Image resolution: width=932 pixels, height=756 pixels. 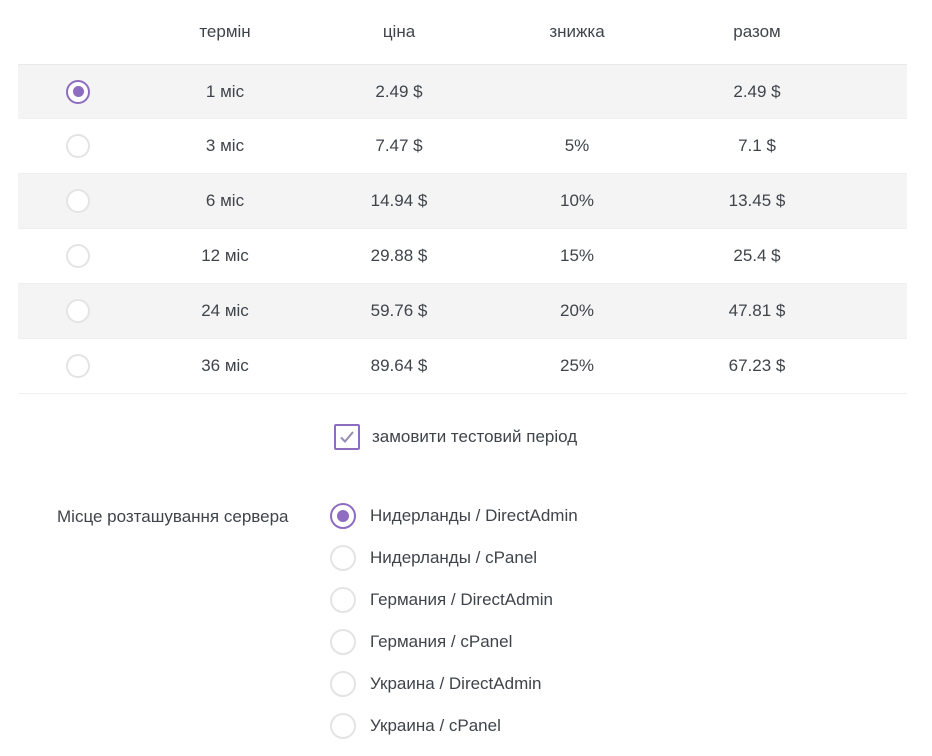 What do you see at coordinates (757, 200) in the screenshot?
I see `total-cell: 13.45 $` at bounding box center [757, 200].